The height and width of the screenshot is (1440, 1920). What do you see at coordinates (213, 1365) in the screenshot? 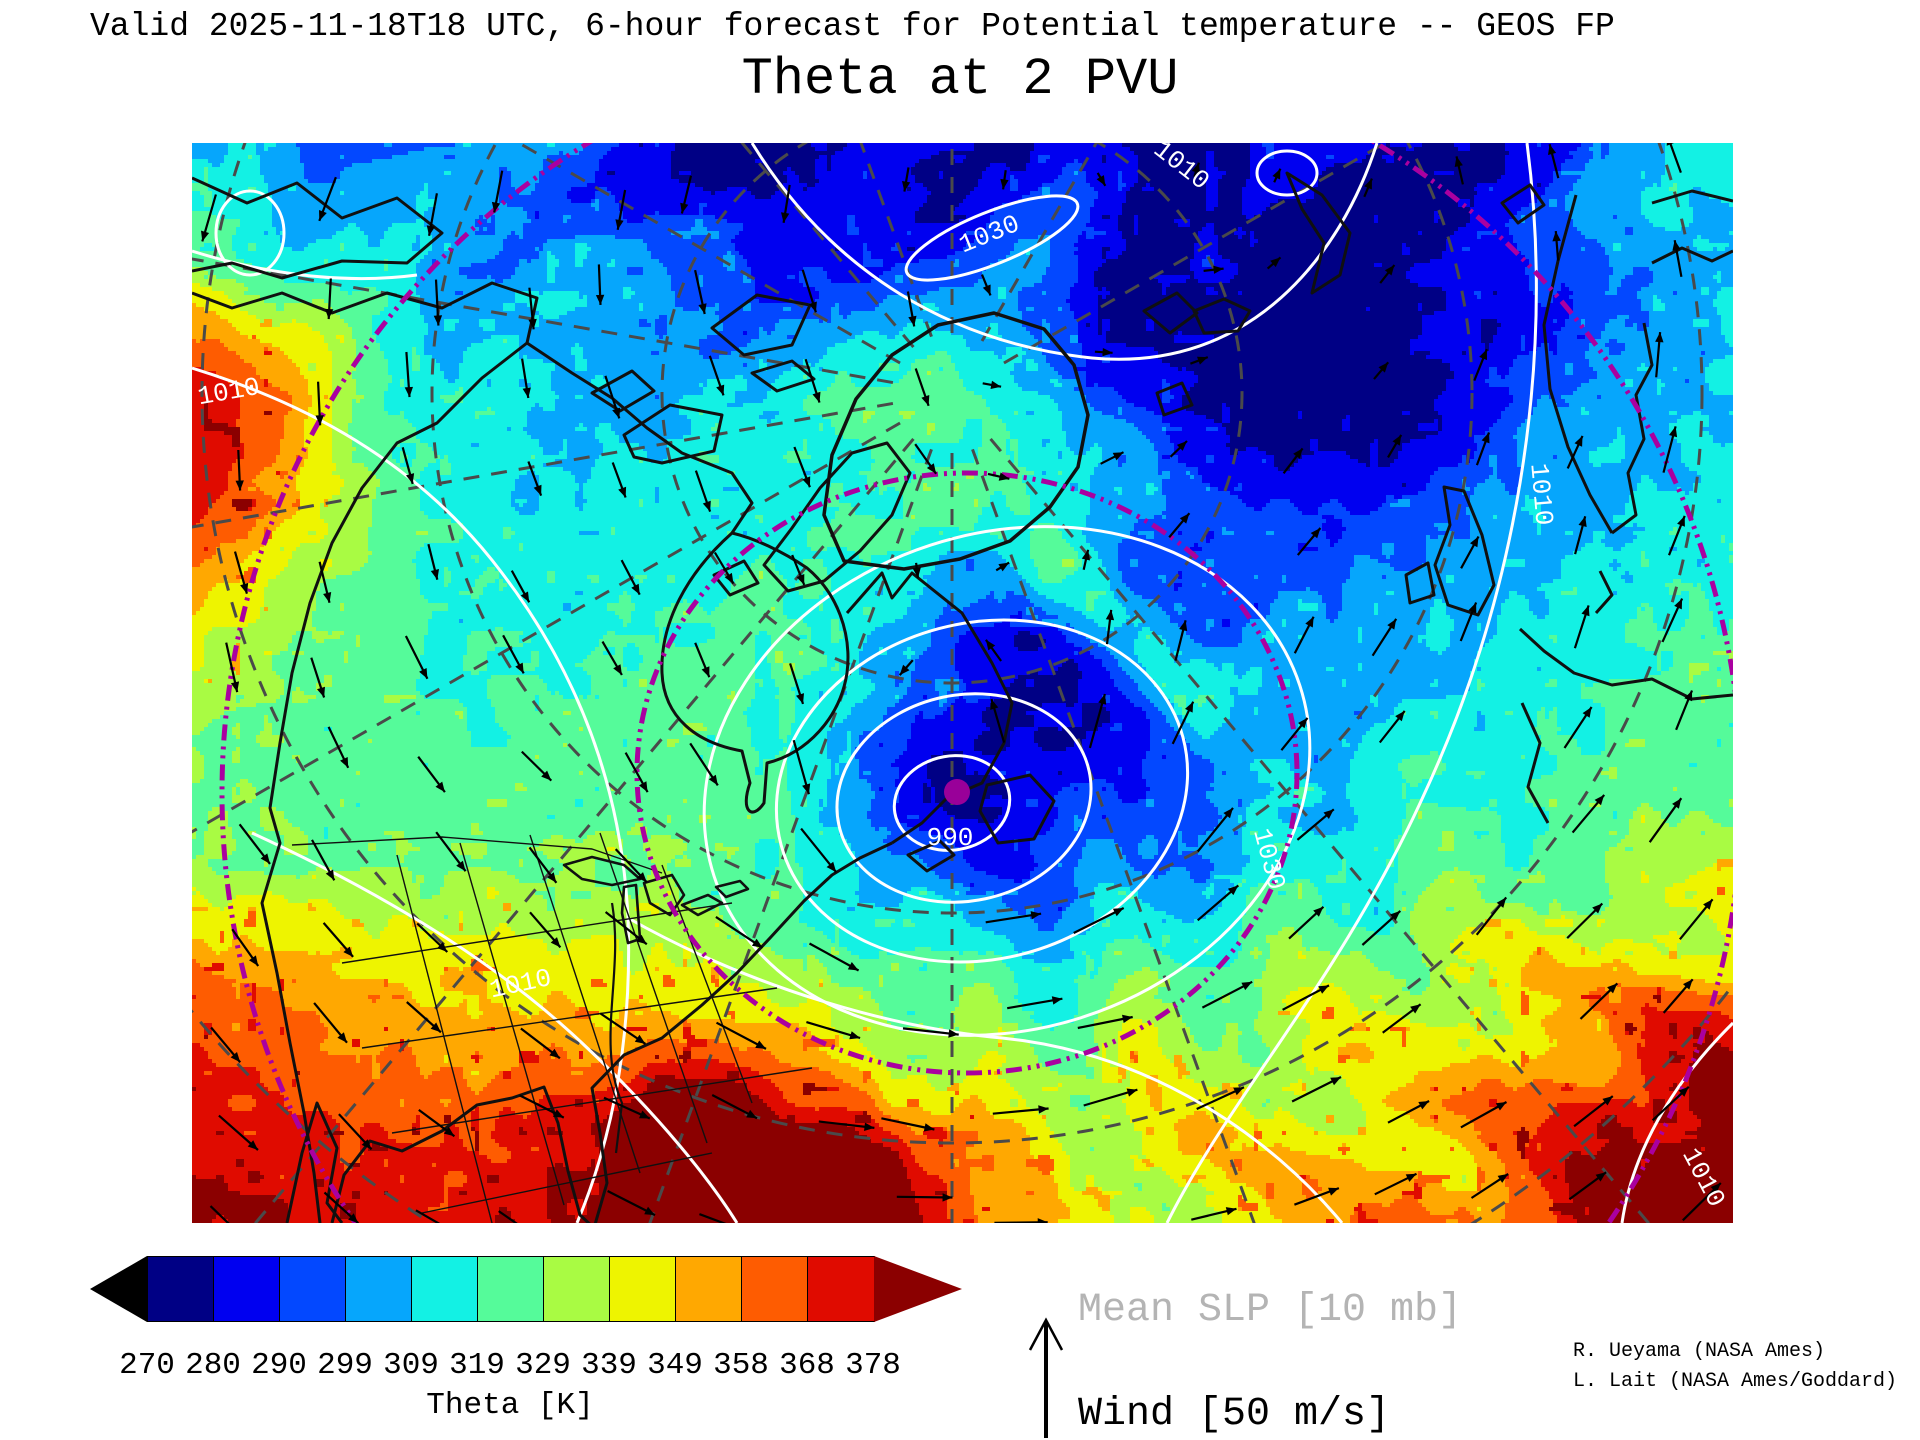
I see `colorbar-tick-label: 280` at bounding box center [213, 1365].